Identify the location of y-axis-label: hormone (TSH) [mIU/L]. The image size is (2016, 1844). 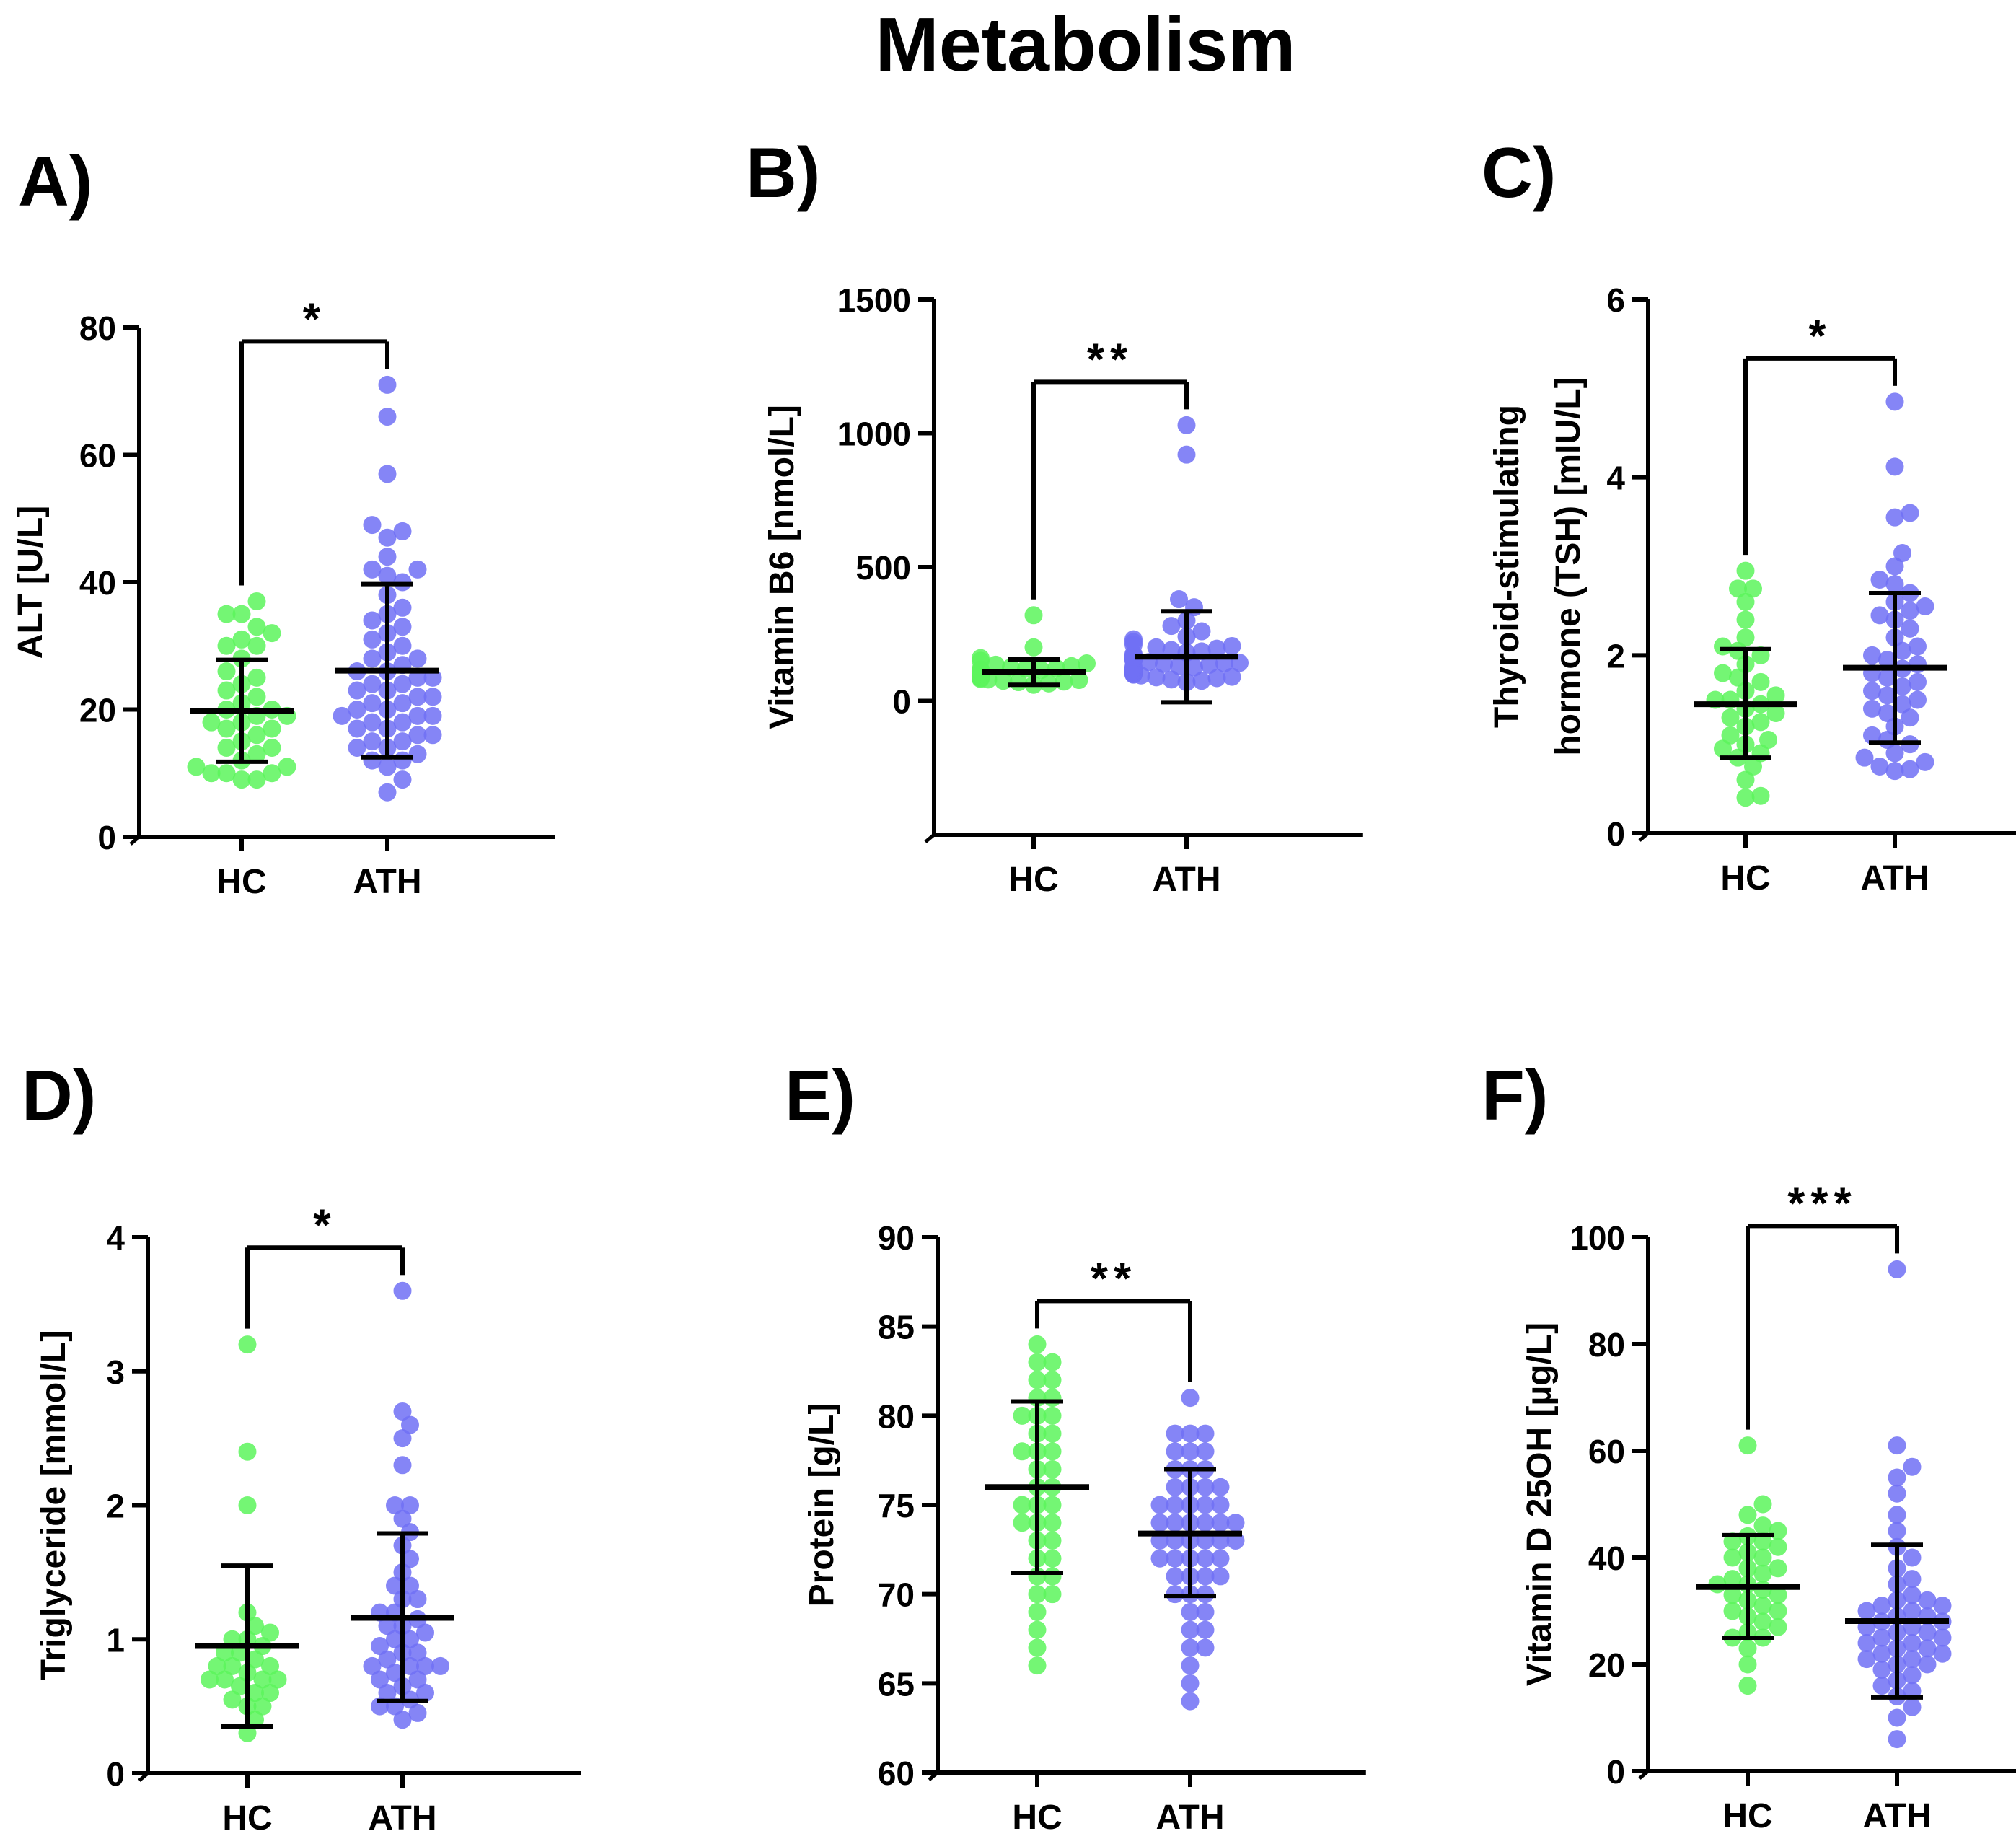
(1568, 566).